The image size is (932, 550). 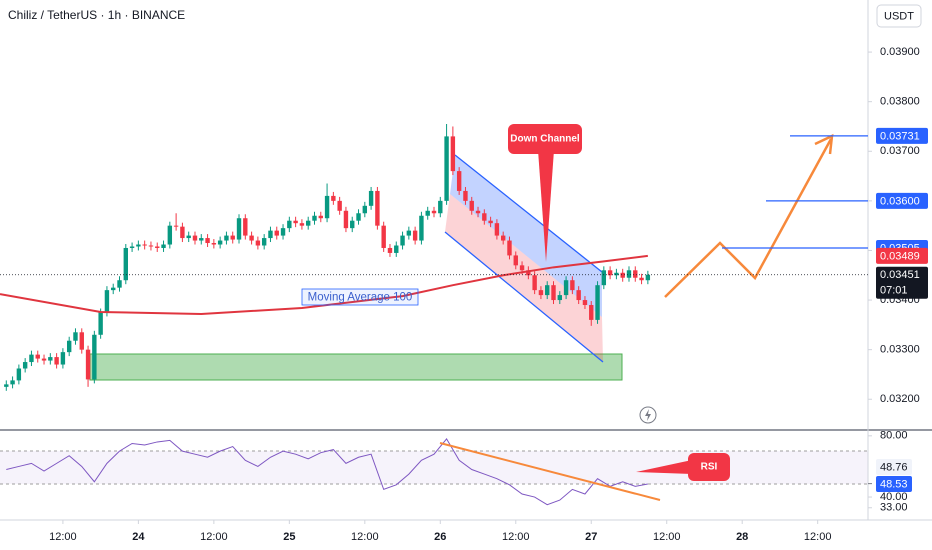 What do you see at coordinates (434, 467) in the screenshot?
I see `rsi-band` at bounding box center [434, 467].